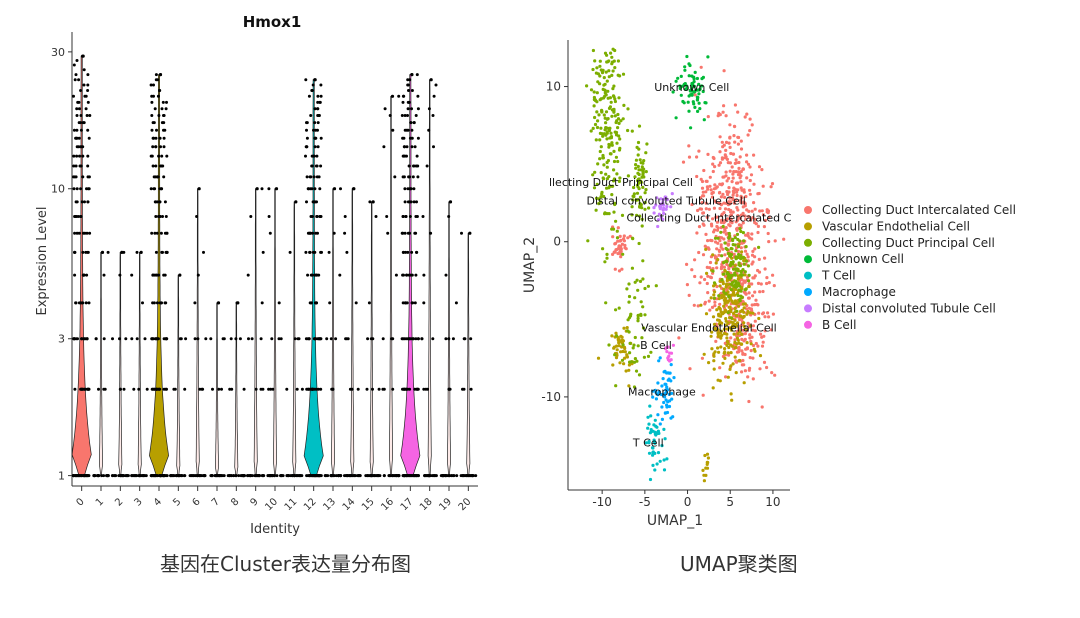  What do you see at coordinates (61, 476) in the screenshot?
I see `y-tick-label: 1` at bounding box center [61, 476].